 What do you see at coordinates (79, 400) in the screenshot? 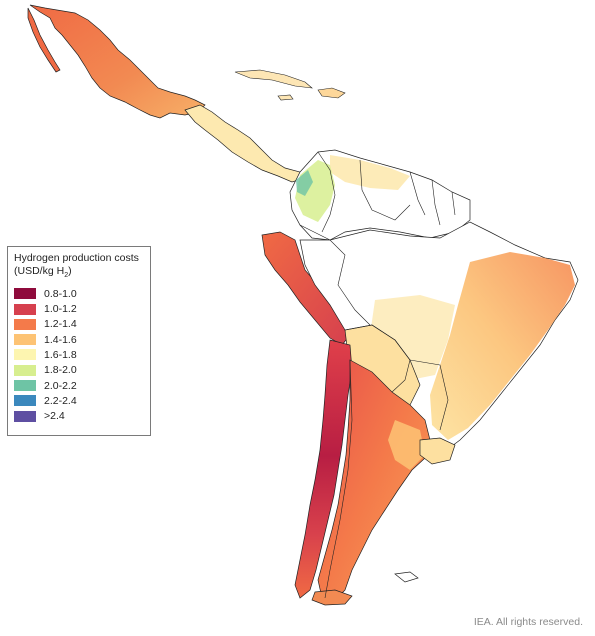
I see `legend-item: 2.2-2.4` at bounding box center [79, 400].